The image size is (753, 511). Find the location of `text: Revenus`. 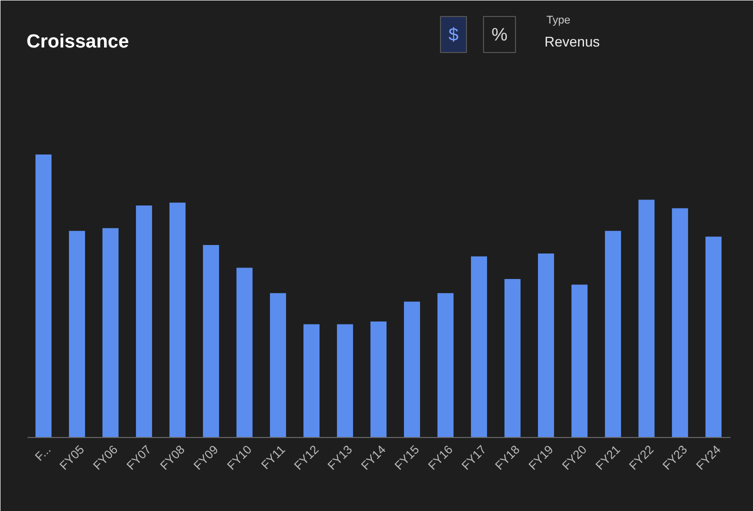

text: Revenus is located at coordinates (572, 42).